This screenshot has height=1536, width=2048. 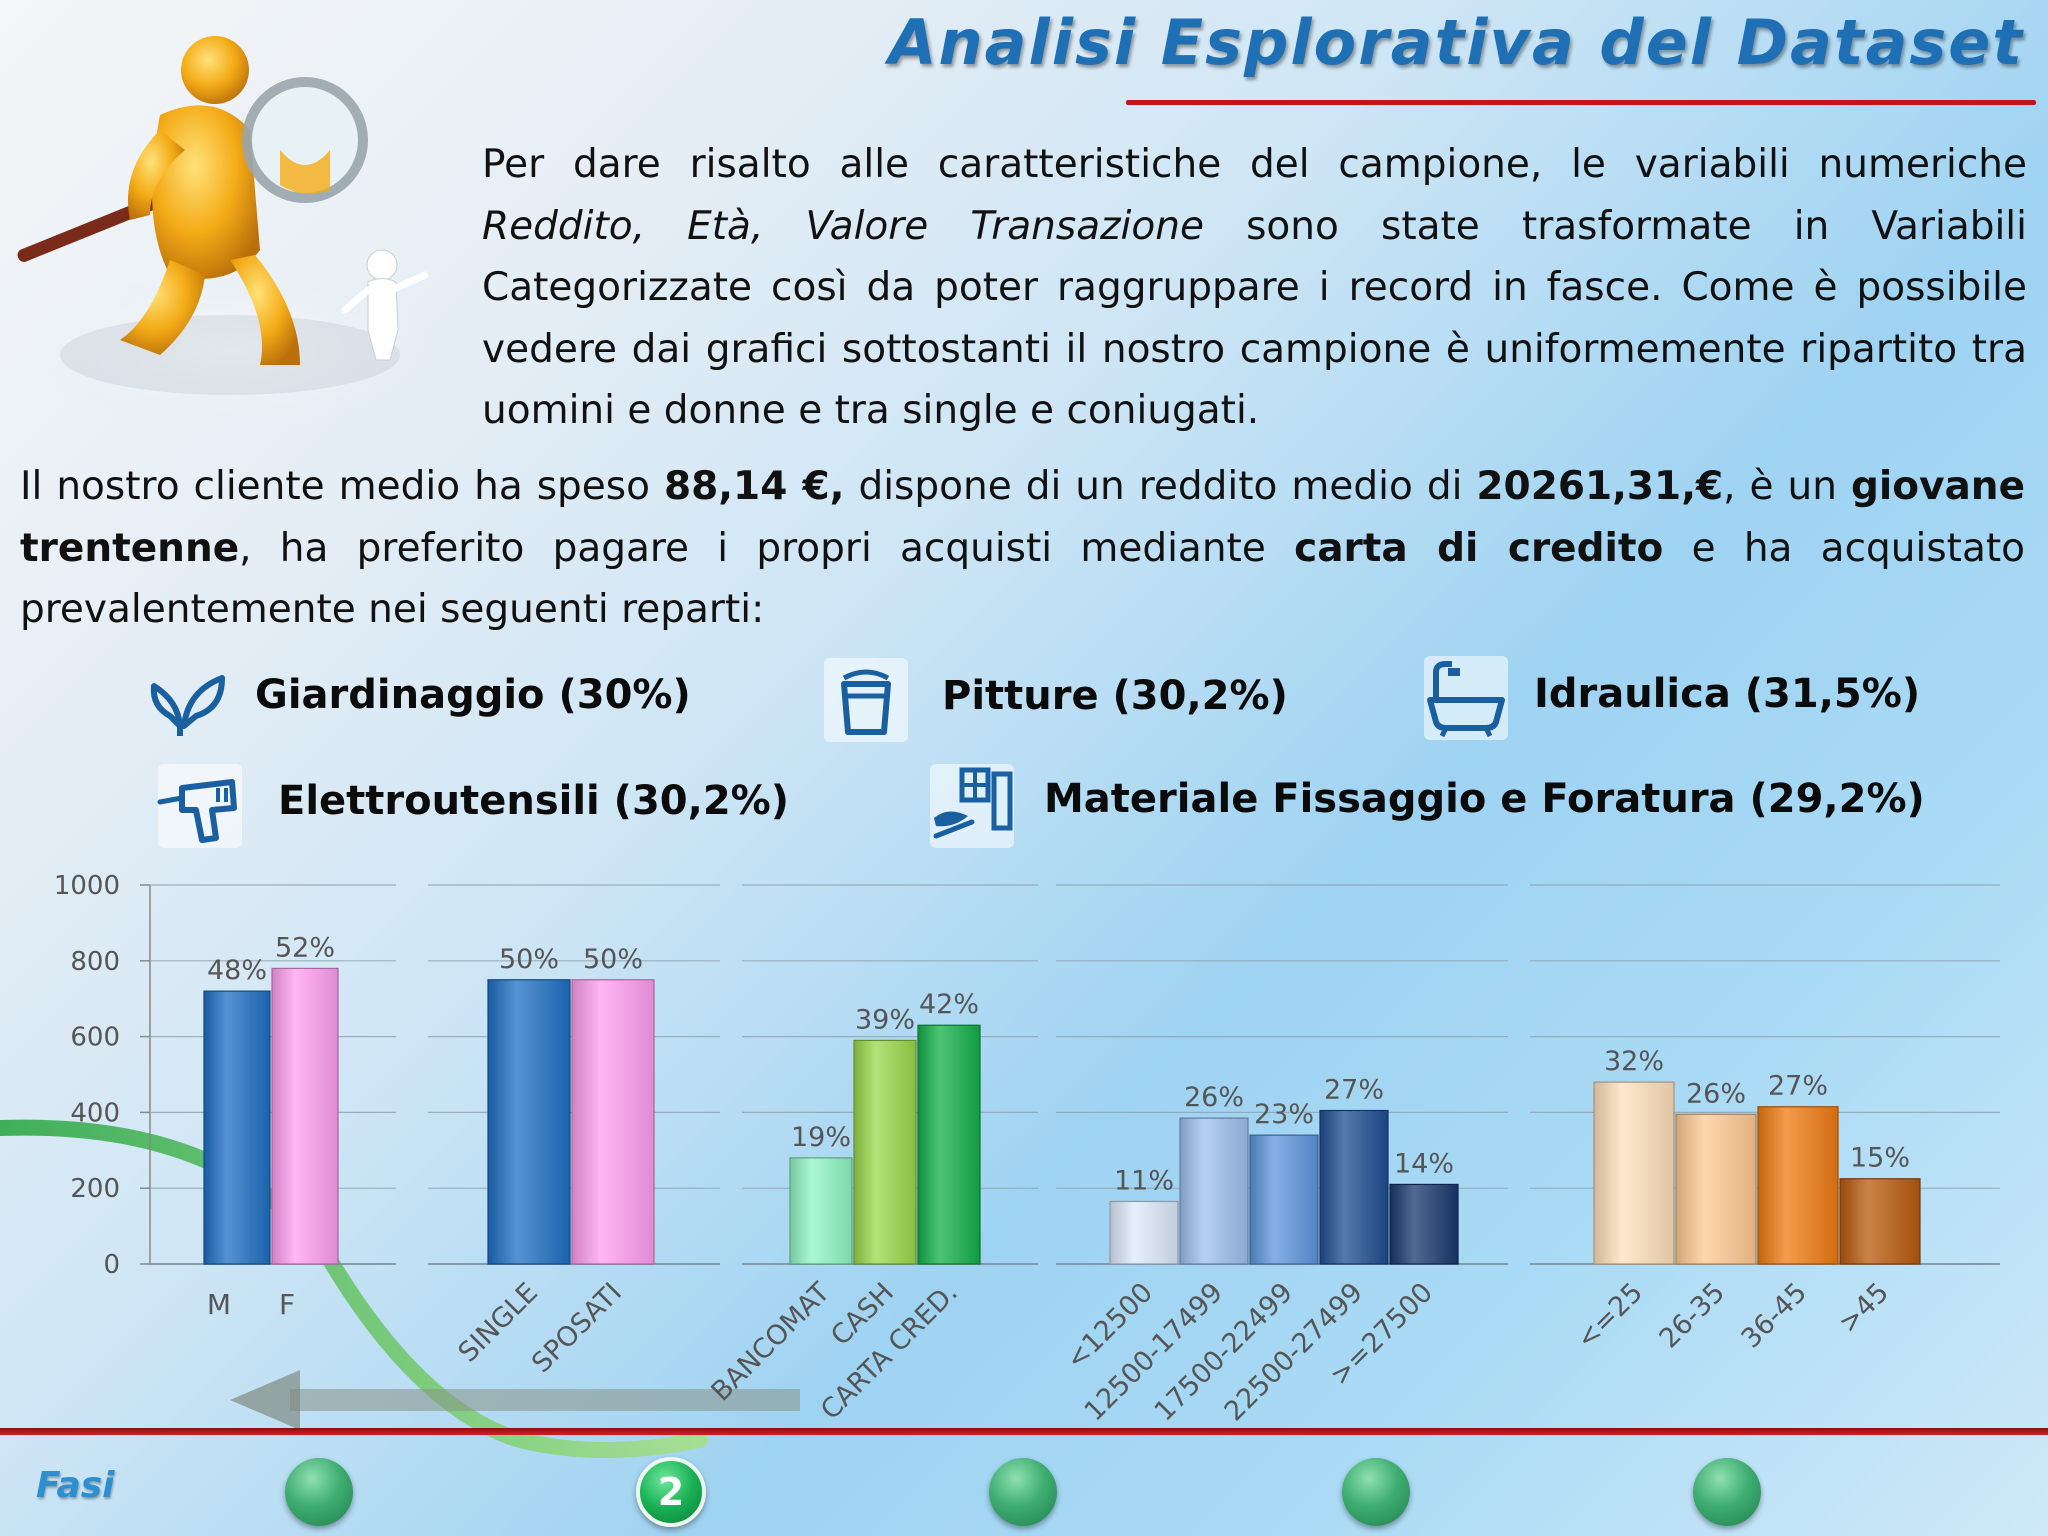 What do you see at coordinates (949, 1004) in the screenshot?
I see `data-label: 42%` at bounding box center [949, 1004].